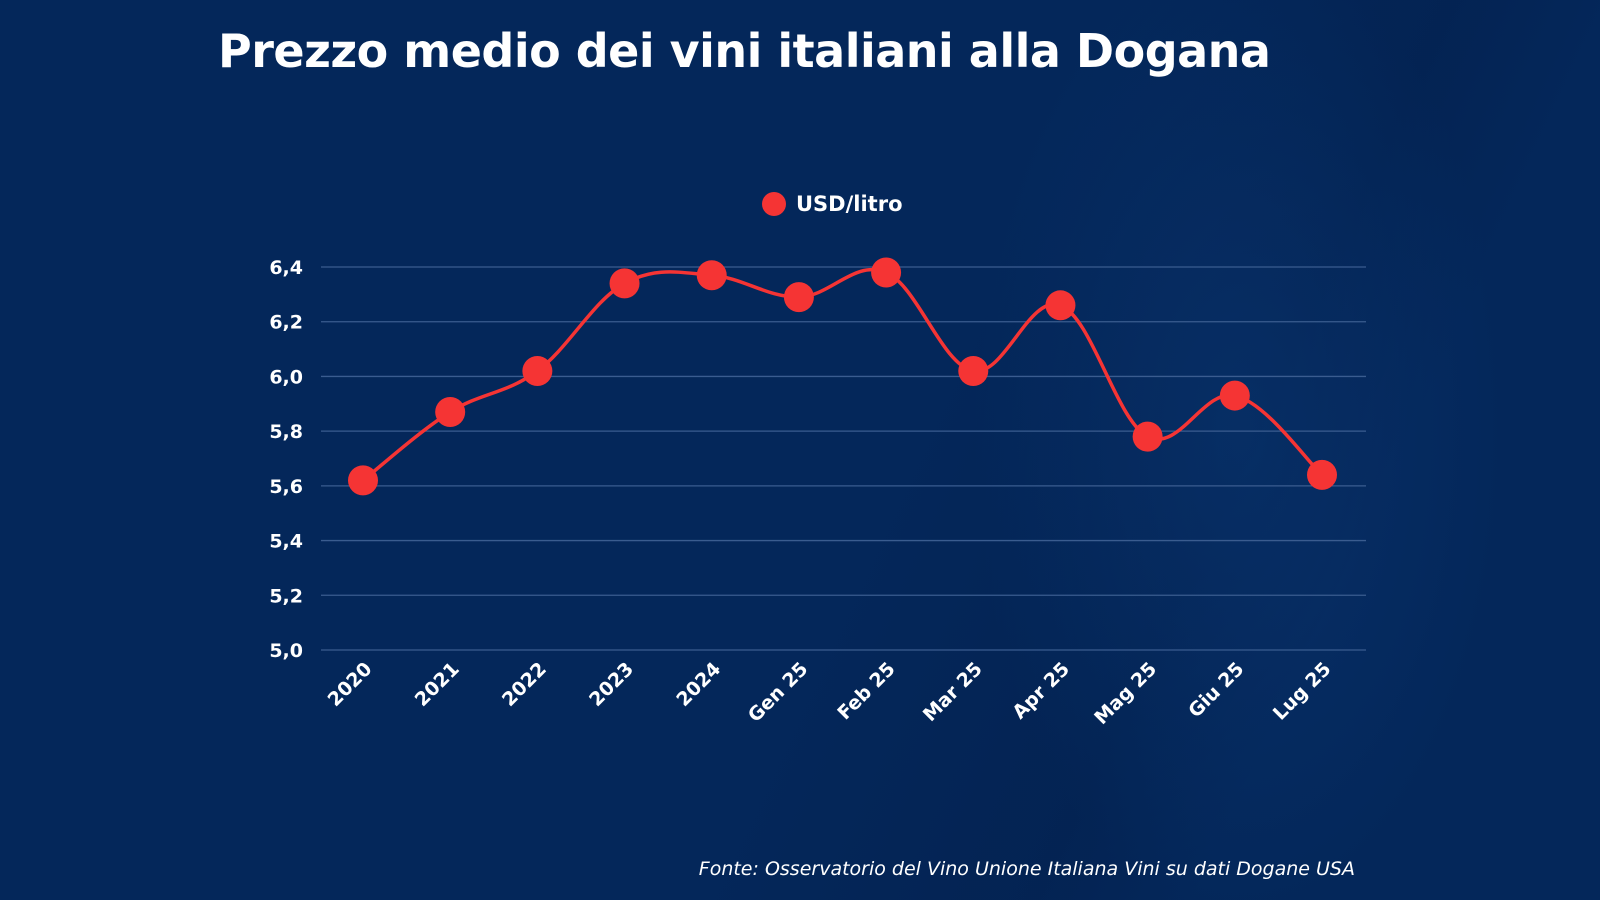 Image resolution: width=1600 pixels, height=900 pixels. I want to click on y-tick-label: 6,0, so click(286, 377).